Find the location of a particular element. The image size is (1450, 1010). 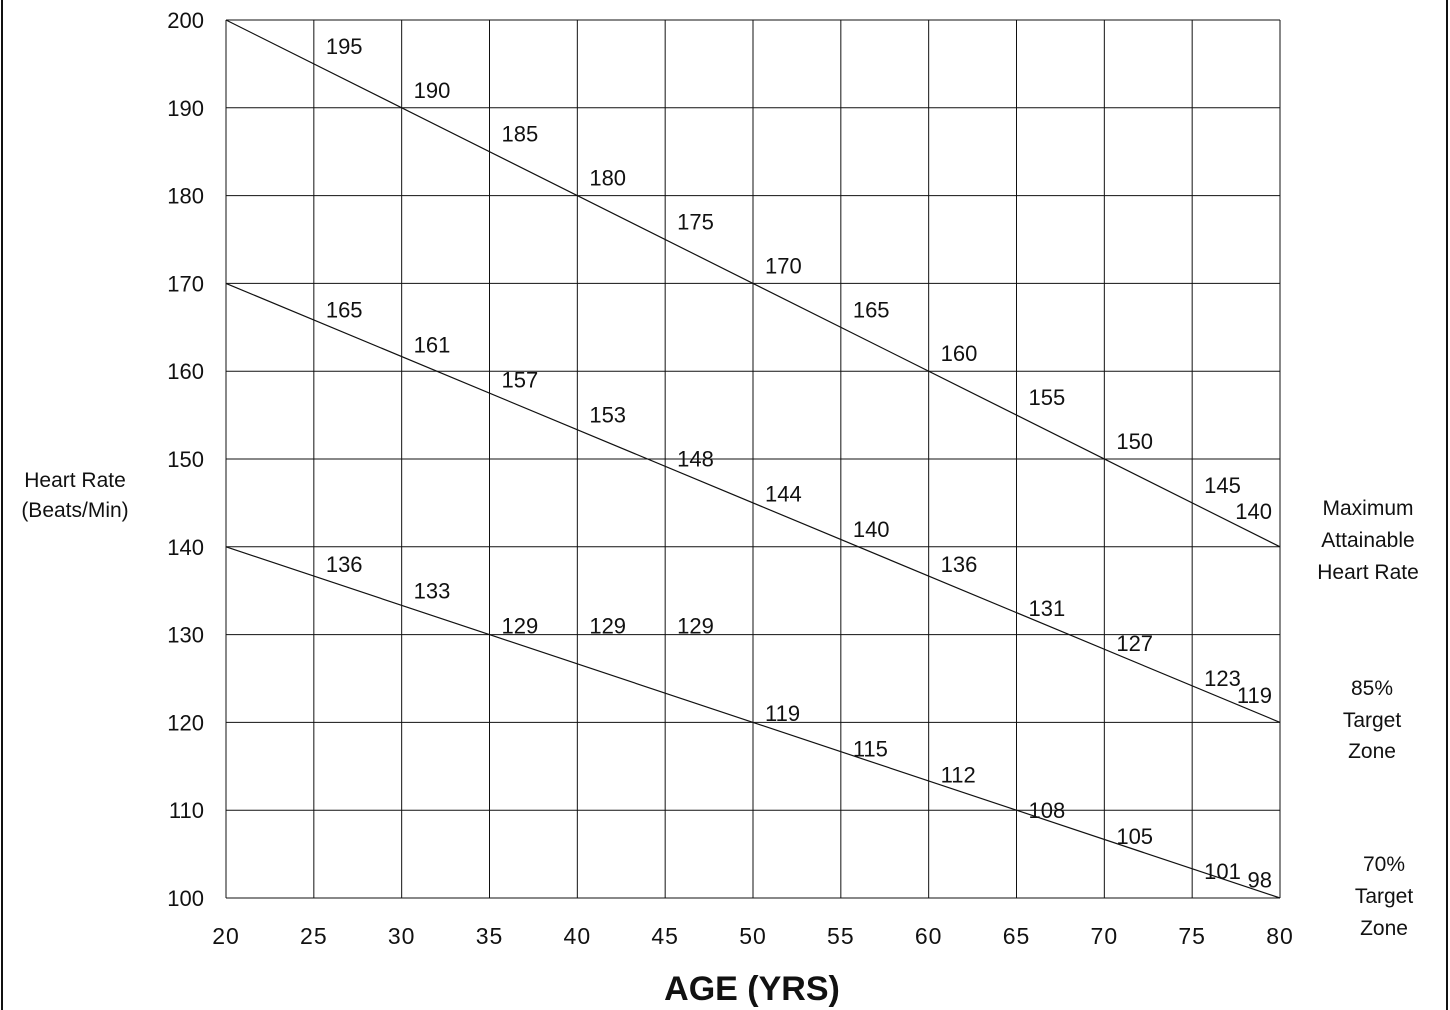

data-label-zone70: 105 is located at coordinates (1134, 836).